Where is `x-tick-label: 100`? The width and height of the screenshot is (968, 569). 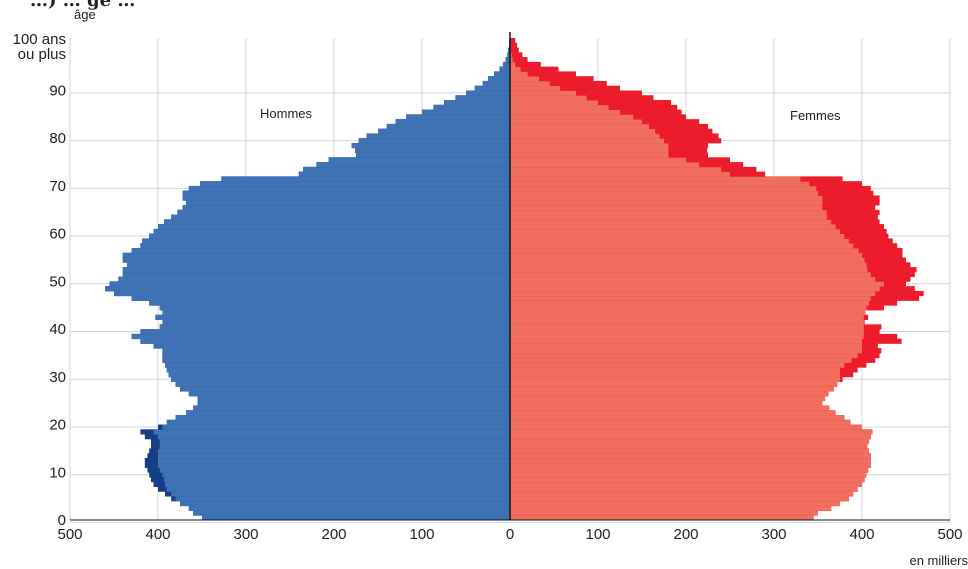
x-tick-label: 100 is located at coordinates (421, 534).